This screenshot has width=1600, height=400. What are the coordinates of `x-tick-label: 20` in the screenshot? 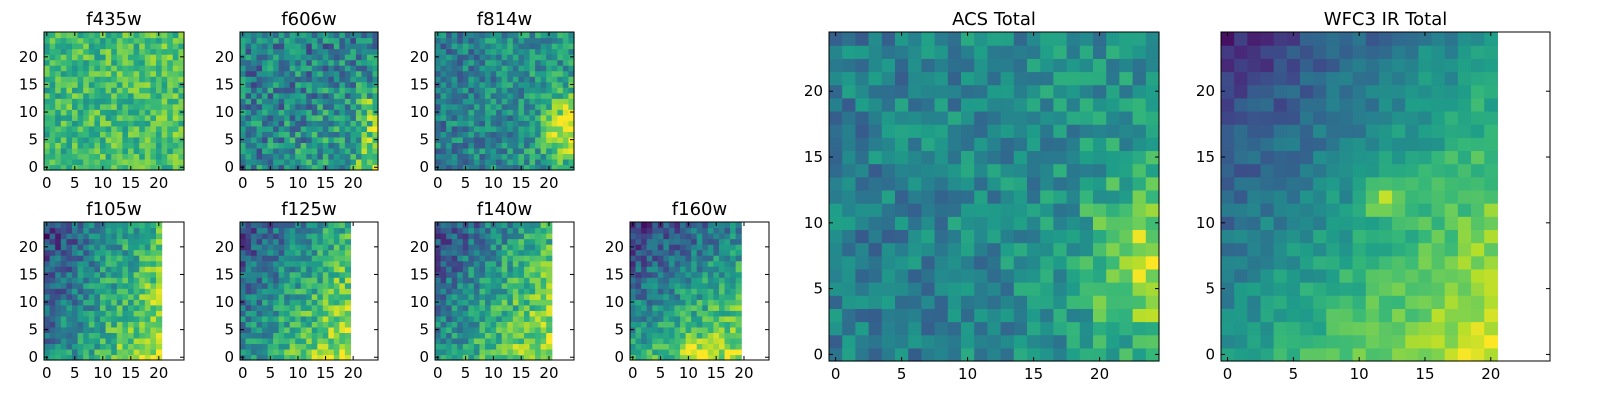 It's located at (1099, 374).